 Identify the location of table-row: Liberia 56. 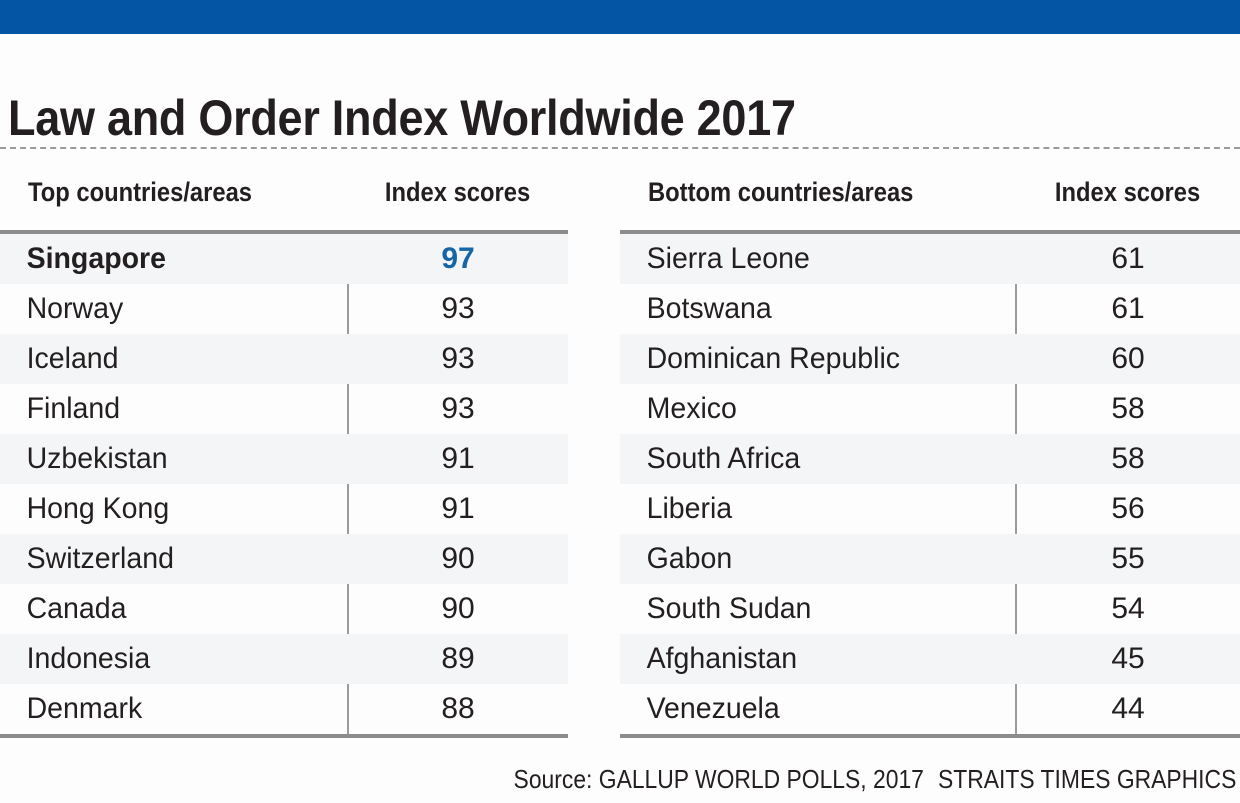
(930, 509).